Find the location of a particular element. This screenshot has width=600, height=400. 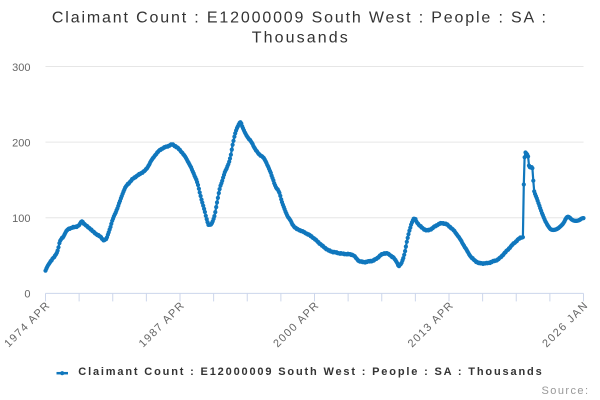

svg-text: Source: is located at coordinates (565, 391).